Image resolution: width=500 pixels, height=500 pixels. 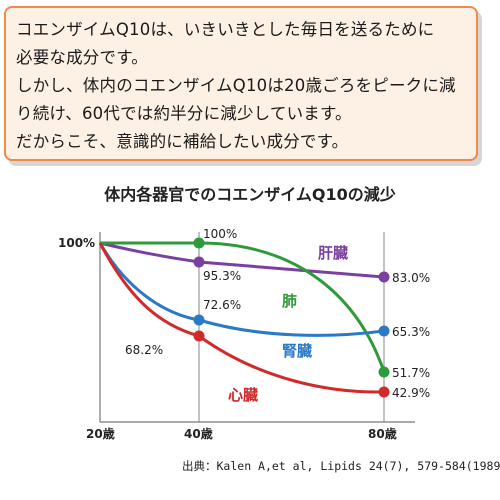 What do you see at coordinates (220, 234) in the screenshot?
I see `data-label: 100%` at bounding box center [220, 234].